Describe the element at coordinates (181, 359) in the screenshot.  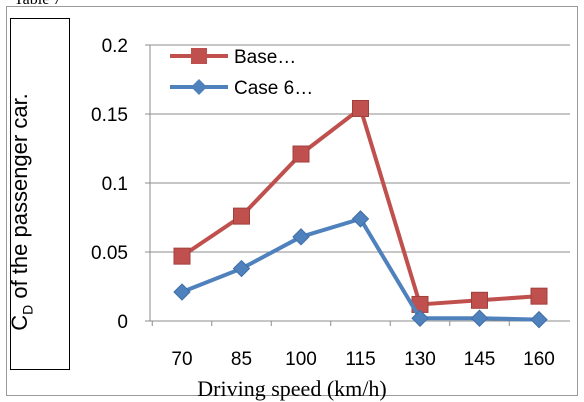
I see `x-tick-label: 70` at that location.